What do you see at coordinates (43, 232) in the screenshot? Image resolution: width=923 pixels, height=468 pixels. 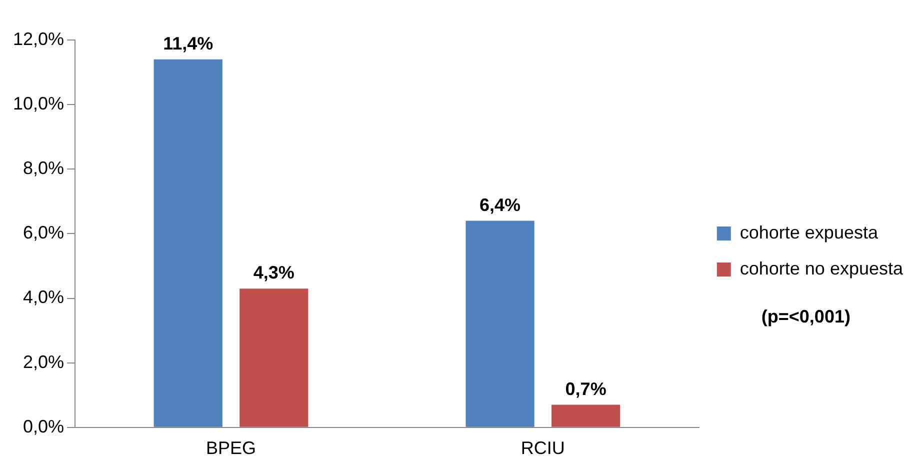 I see `y-tick-label: 6,0%` at bounding box center [43, 232].